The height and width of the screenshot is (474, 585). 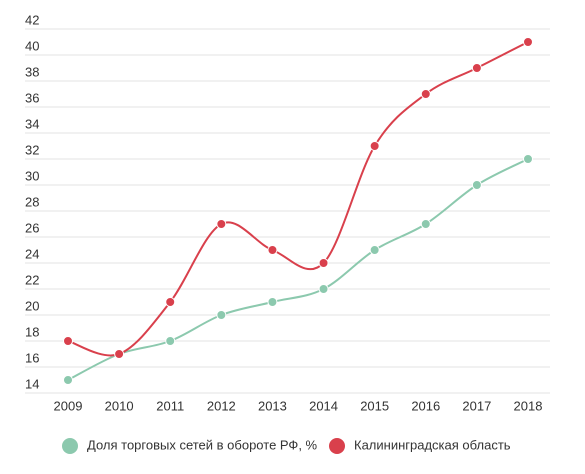 What do you see at coordinates (32, 357) in the screenshot?
I see `y-tick-label: 16` at bounding box center [32, 357].